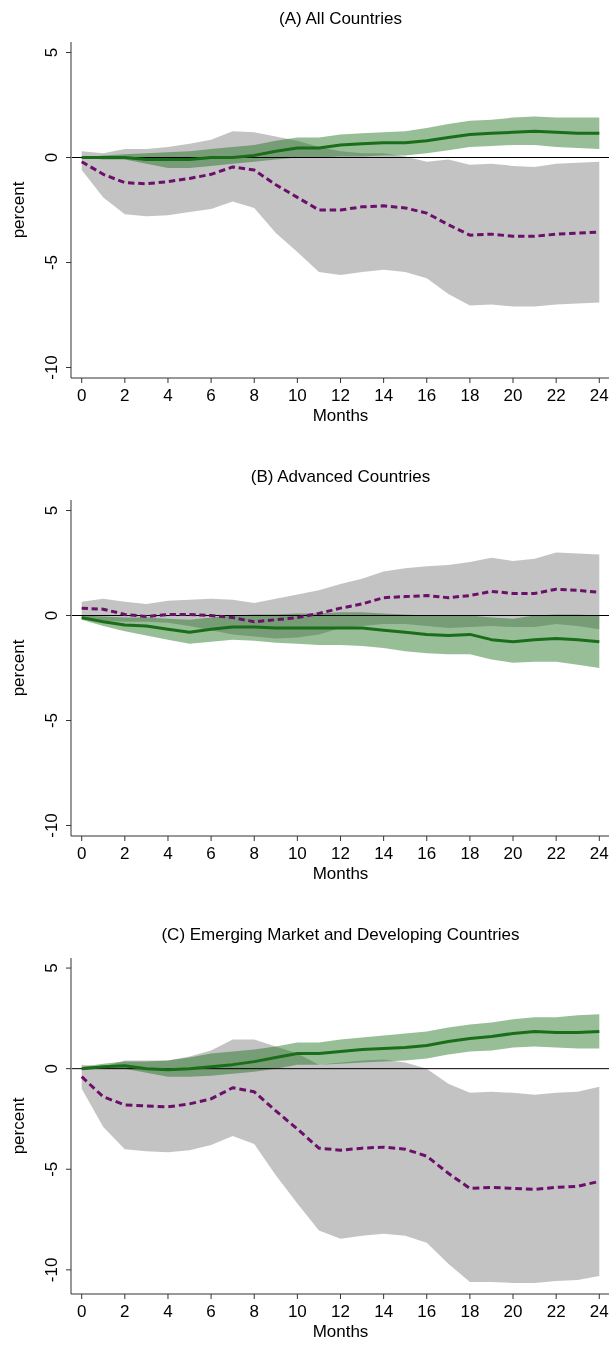 The width and height of the screenshot is (615, 1366). I want to click on chart-title: (A) All Countries, so click(340, 18).